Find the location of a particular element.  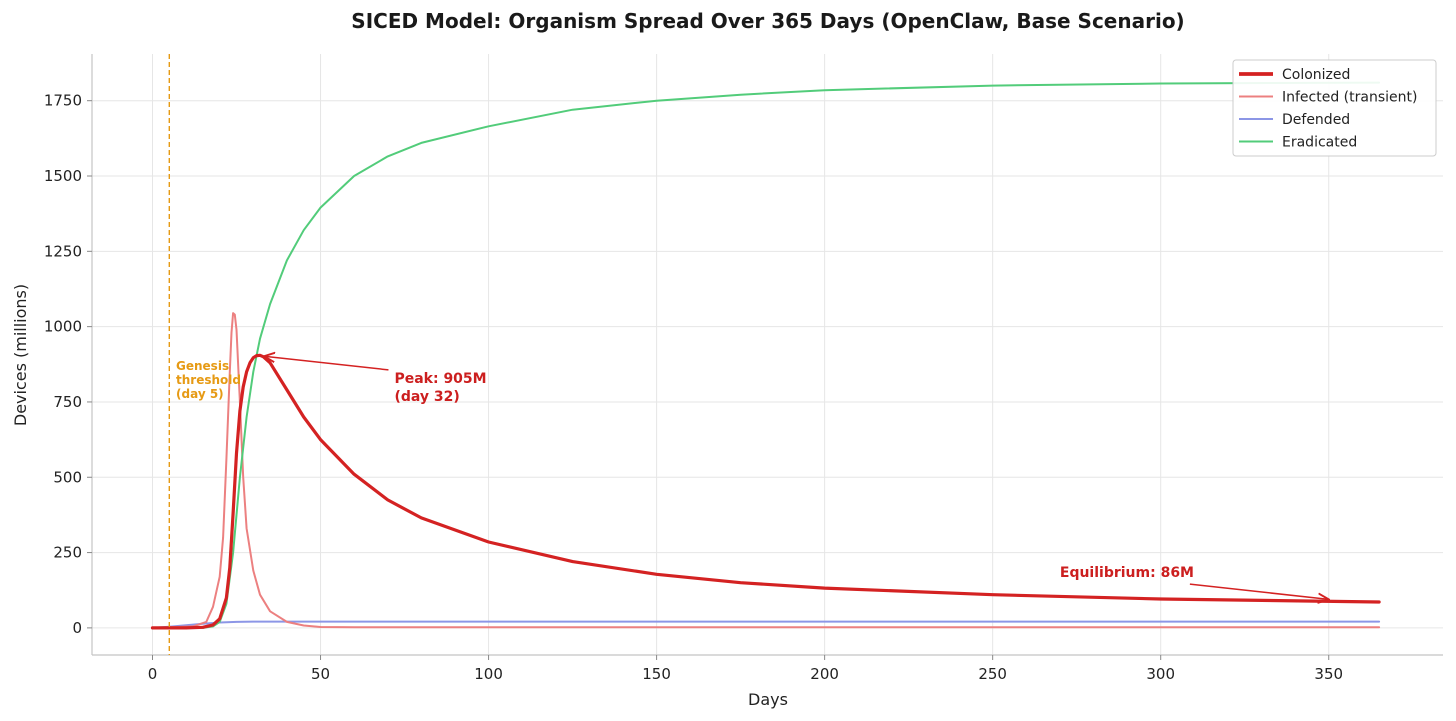

x-tick-label: 100 is located at coordinates (488, 674).